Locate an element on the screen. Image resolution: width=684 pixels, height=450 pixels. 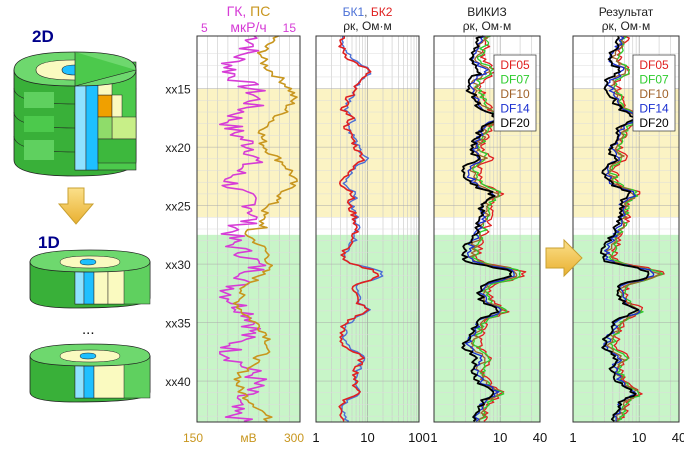
depth-tick-label: xx30 is located at coordinates (178, 265).